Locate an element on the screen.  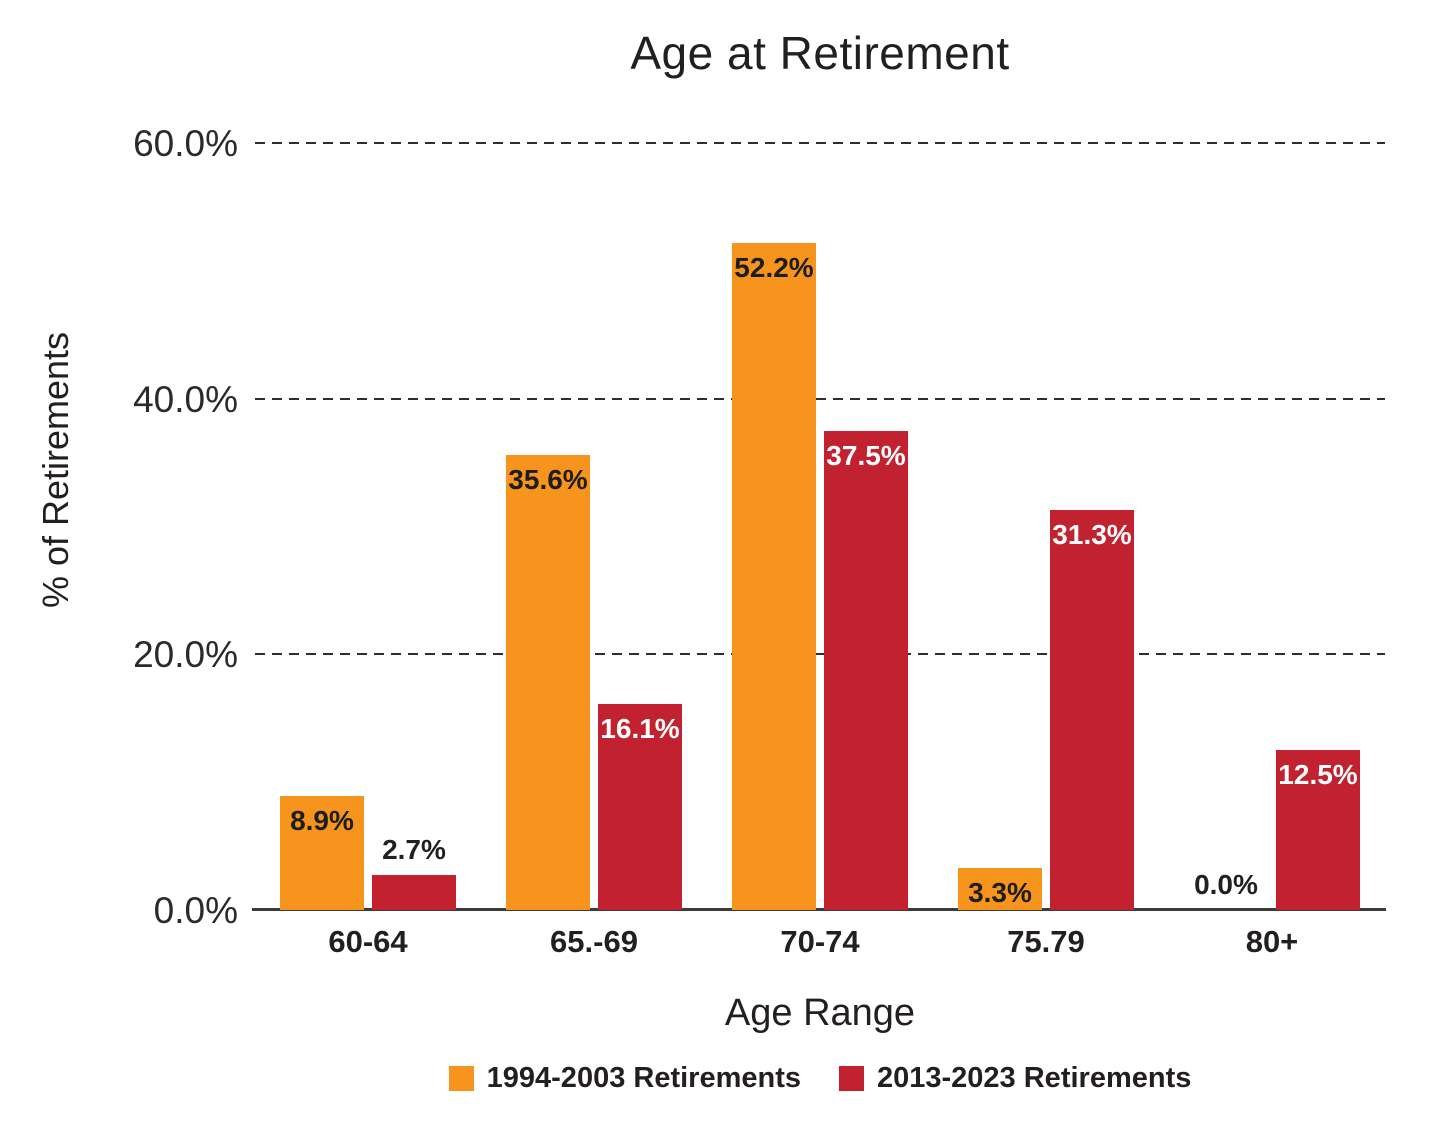
bar-label: 31.3% is located at coordinates (1092, 534).